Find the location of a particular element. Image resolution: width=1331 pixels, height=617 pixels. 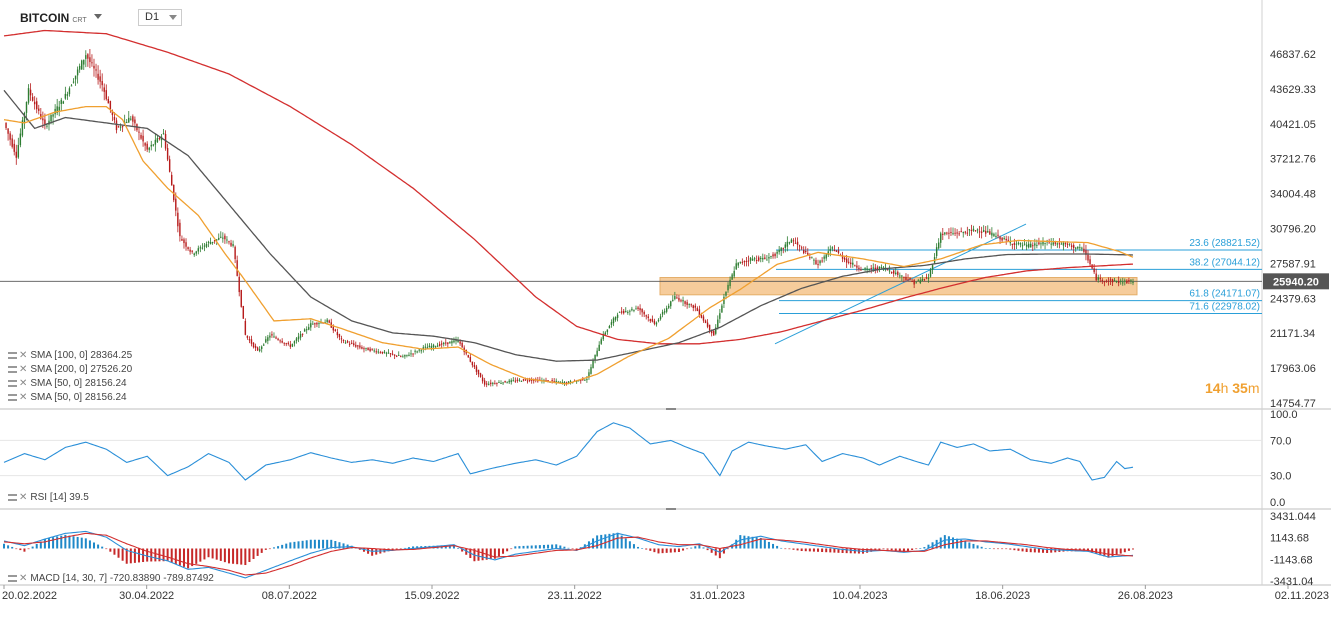

timeframe-select: D1 is located at coordinates (160, 17).